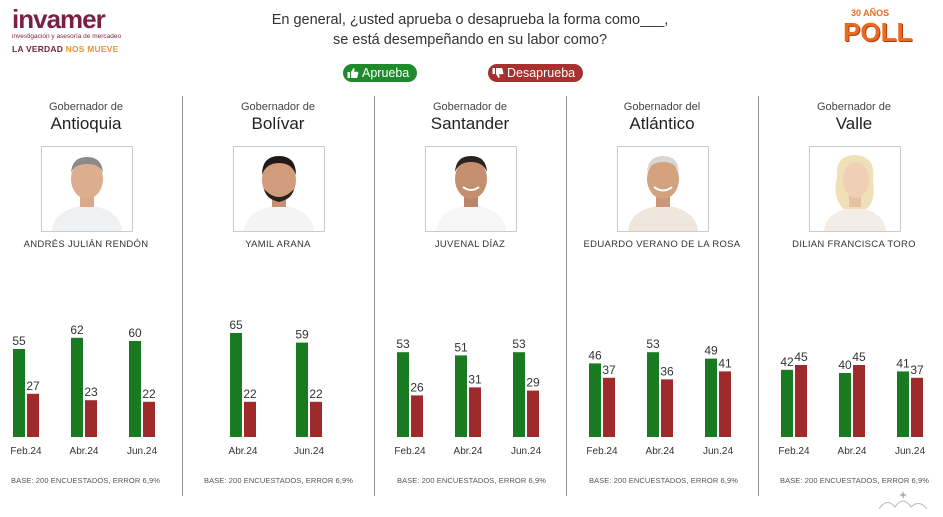 The height and width of the screenshot is (517, 943). What do you see at coordinates (470, 123) in the screenshot?
I see `panel-state: Santander` at bounding box center [470, 123].